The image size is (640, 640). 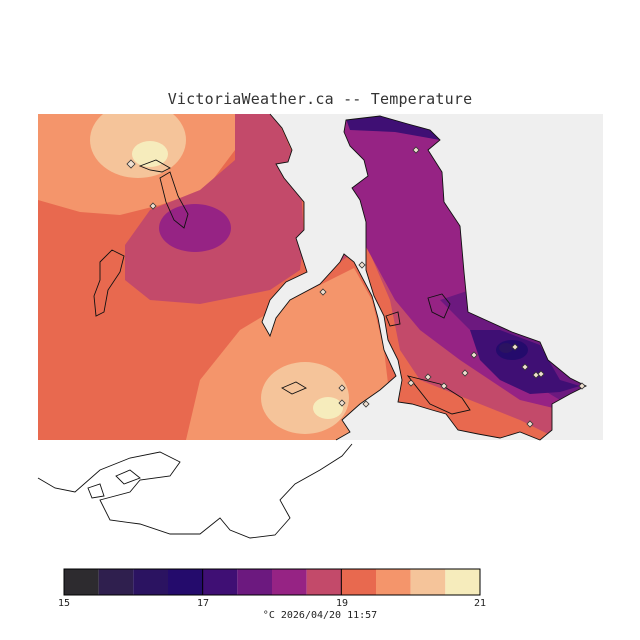 What do you see at coordinates (203, 603) in the screenshot?
I see `legend-tick: 17` at bounding box center [203, 603].